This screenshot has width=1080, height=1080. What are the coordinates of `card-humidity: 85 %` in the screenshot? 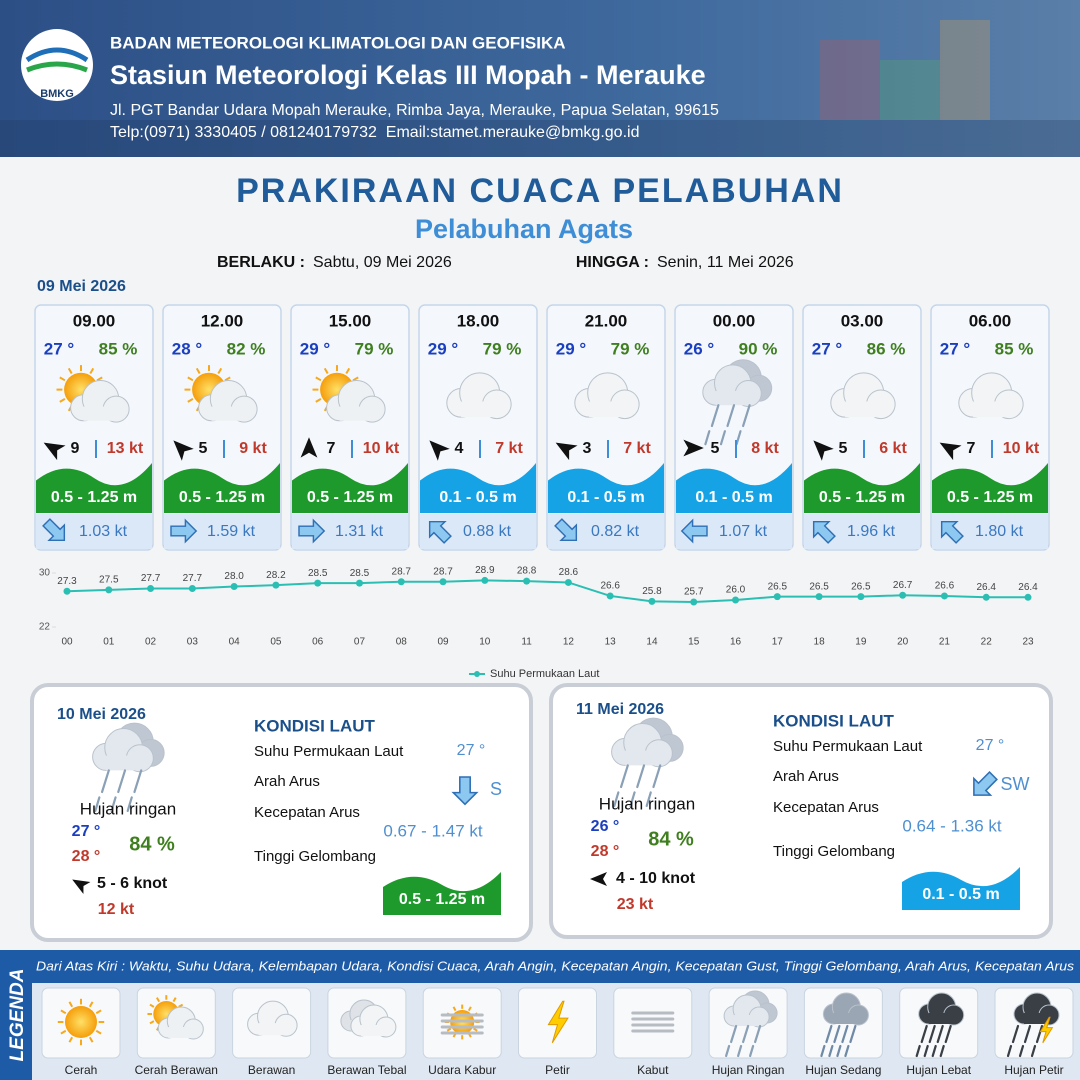 It's located at (1014, 348).